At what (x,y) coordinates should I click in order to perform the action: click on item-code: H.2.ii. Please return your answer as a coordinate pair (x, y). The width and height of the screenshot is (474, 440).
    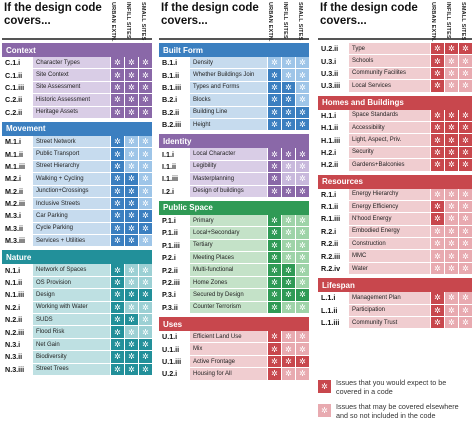
    Looking at the image, I should click on (330, 165).